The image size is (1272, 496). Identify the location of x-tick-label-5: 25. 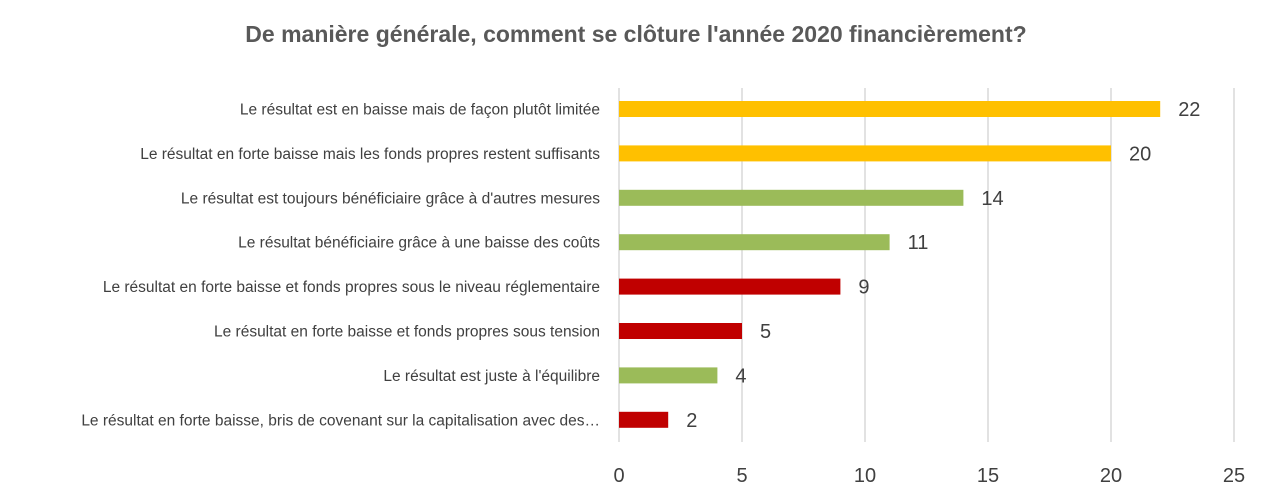
(1234, 476).